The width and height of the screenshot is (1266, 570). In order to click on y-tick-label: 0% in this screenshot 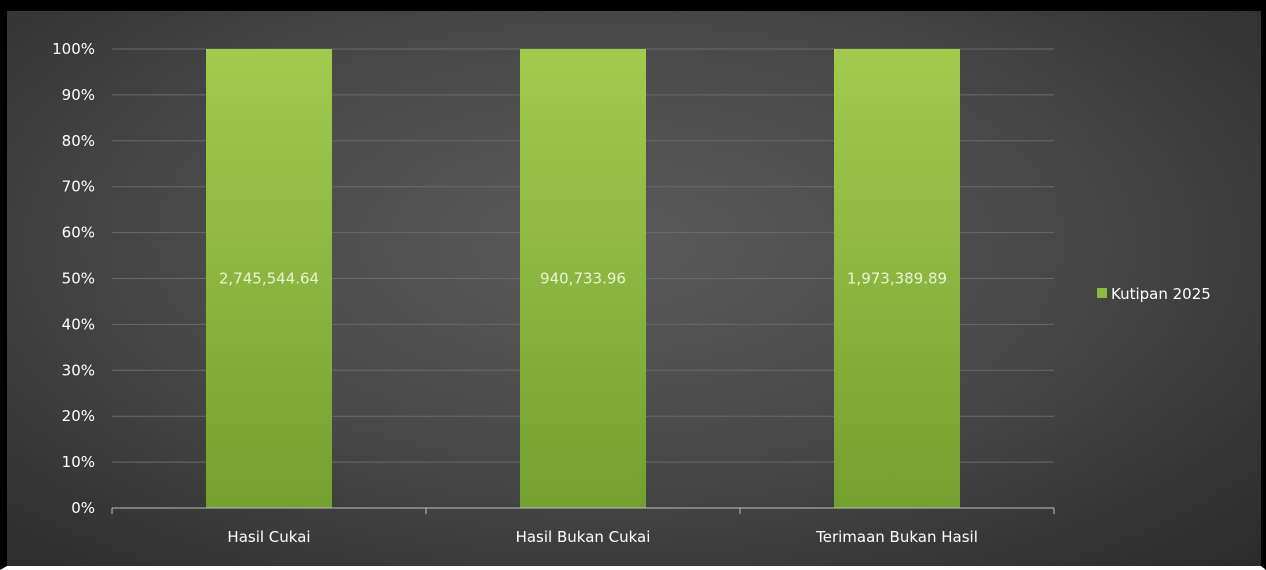, I will do `click(83, 508)`.